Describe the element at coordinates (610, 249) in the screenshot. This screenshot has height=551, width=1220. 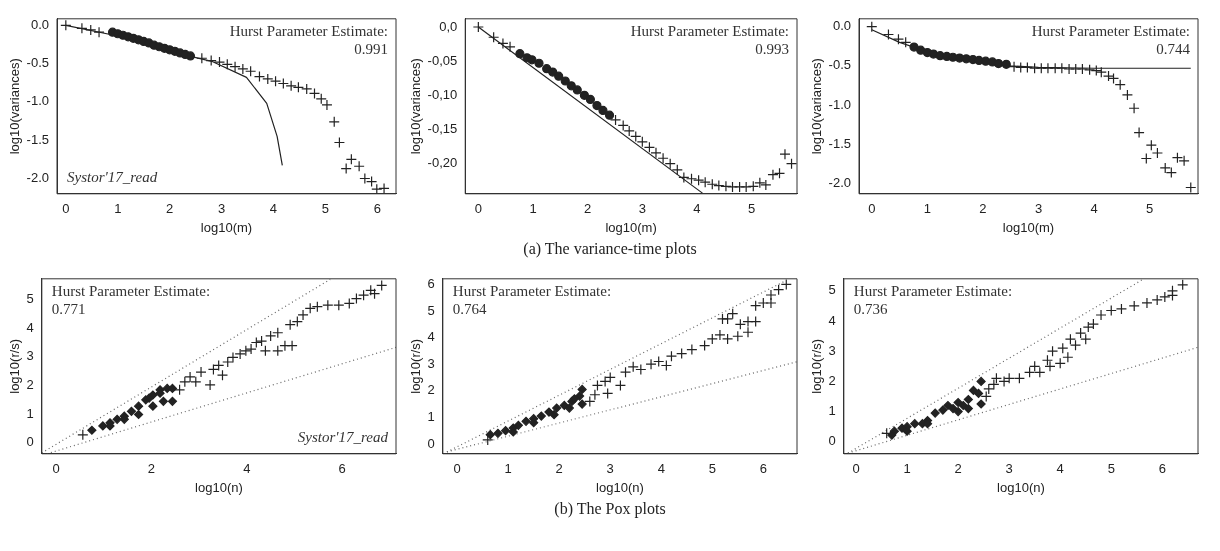
I see `text: (a) The variance-time plots` at that location.